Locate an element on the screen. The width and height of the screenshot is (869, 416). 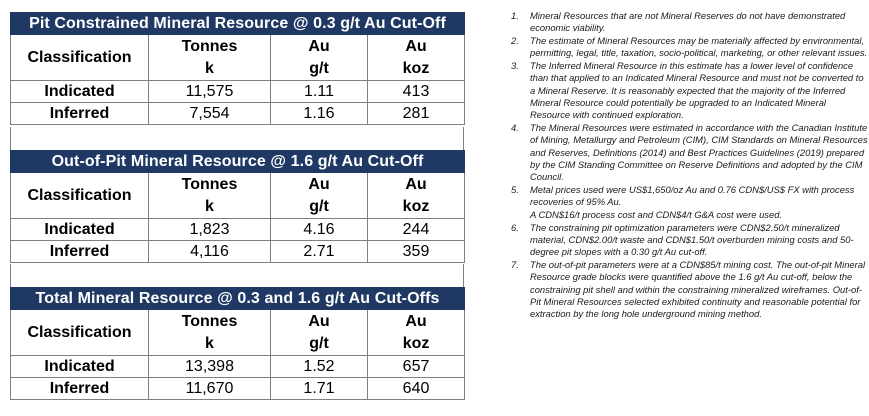
footnote-number: 4. is located at coordinates (515, 128).